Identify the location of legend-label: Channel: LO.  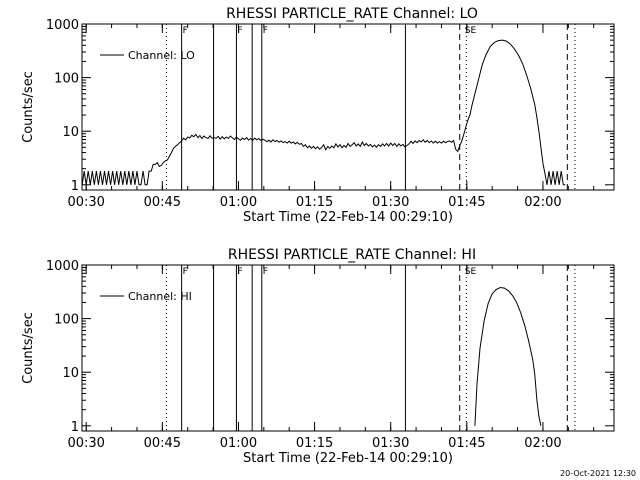
(161, 55).